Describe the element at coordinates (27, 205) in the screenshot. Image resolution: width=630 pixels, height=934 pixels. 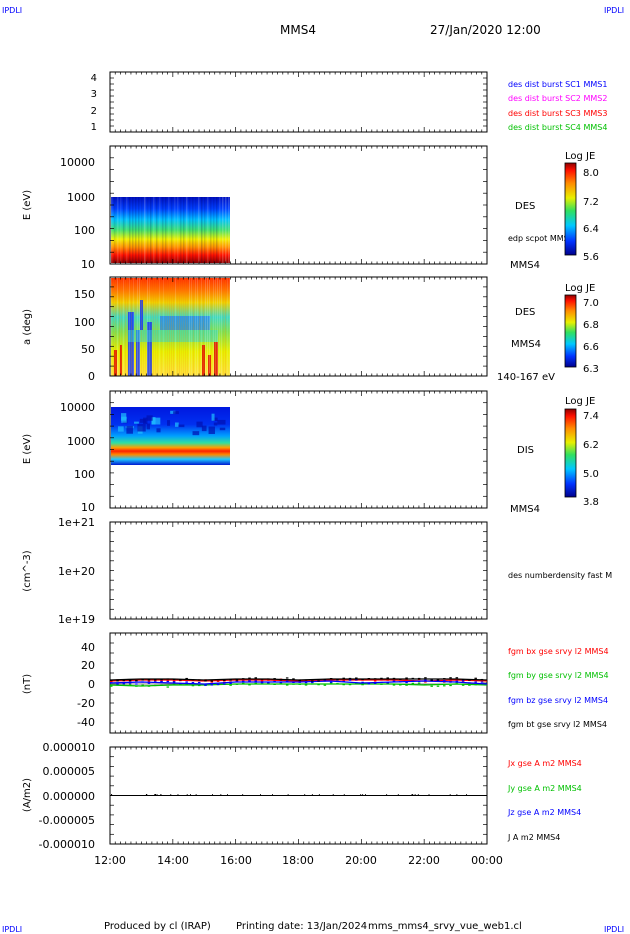
I see `des-energy-ylabel: E (eV)` at that location.